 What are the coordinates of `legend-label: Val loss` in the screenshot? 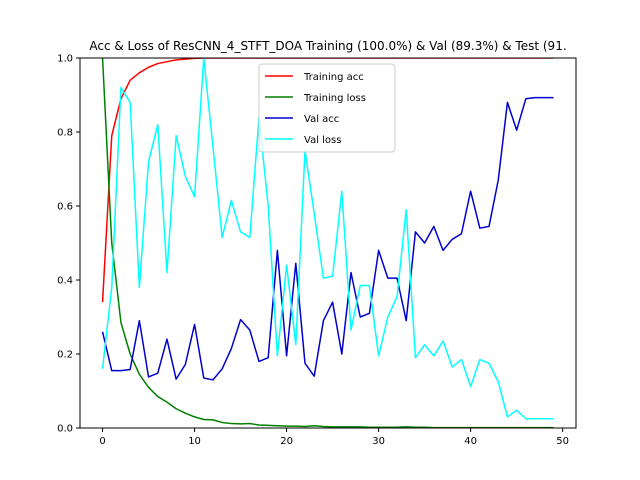 It's located at (322, 140).